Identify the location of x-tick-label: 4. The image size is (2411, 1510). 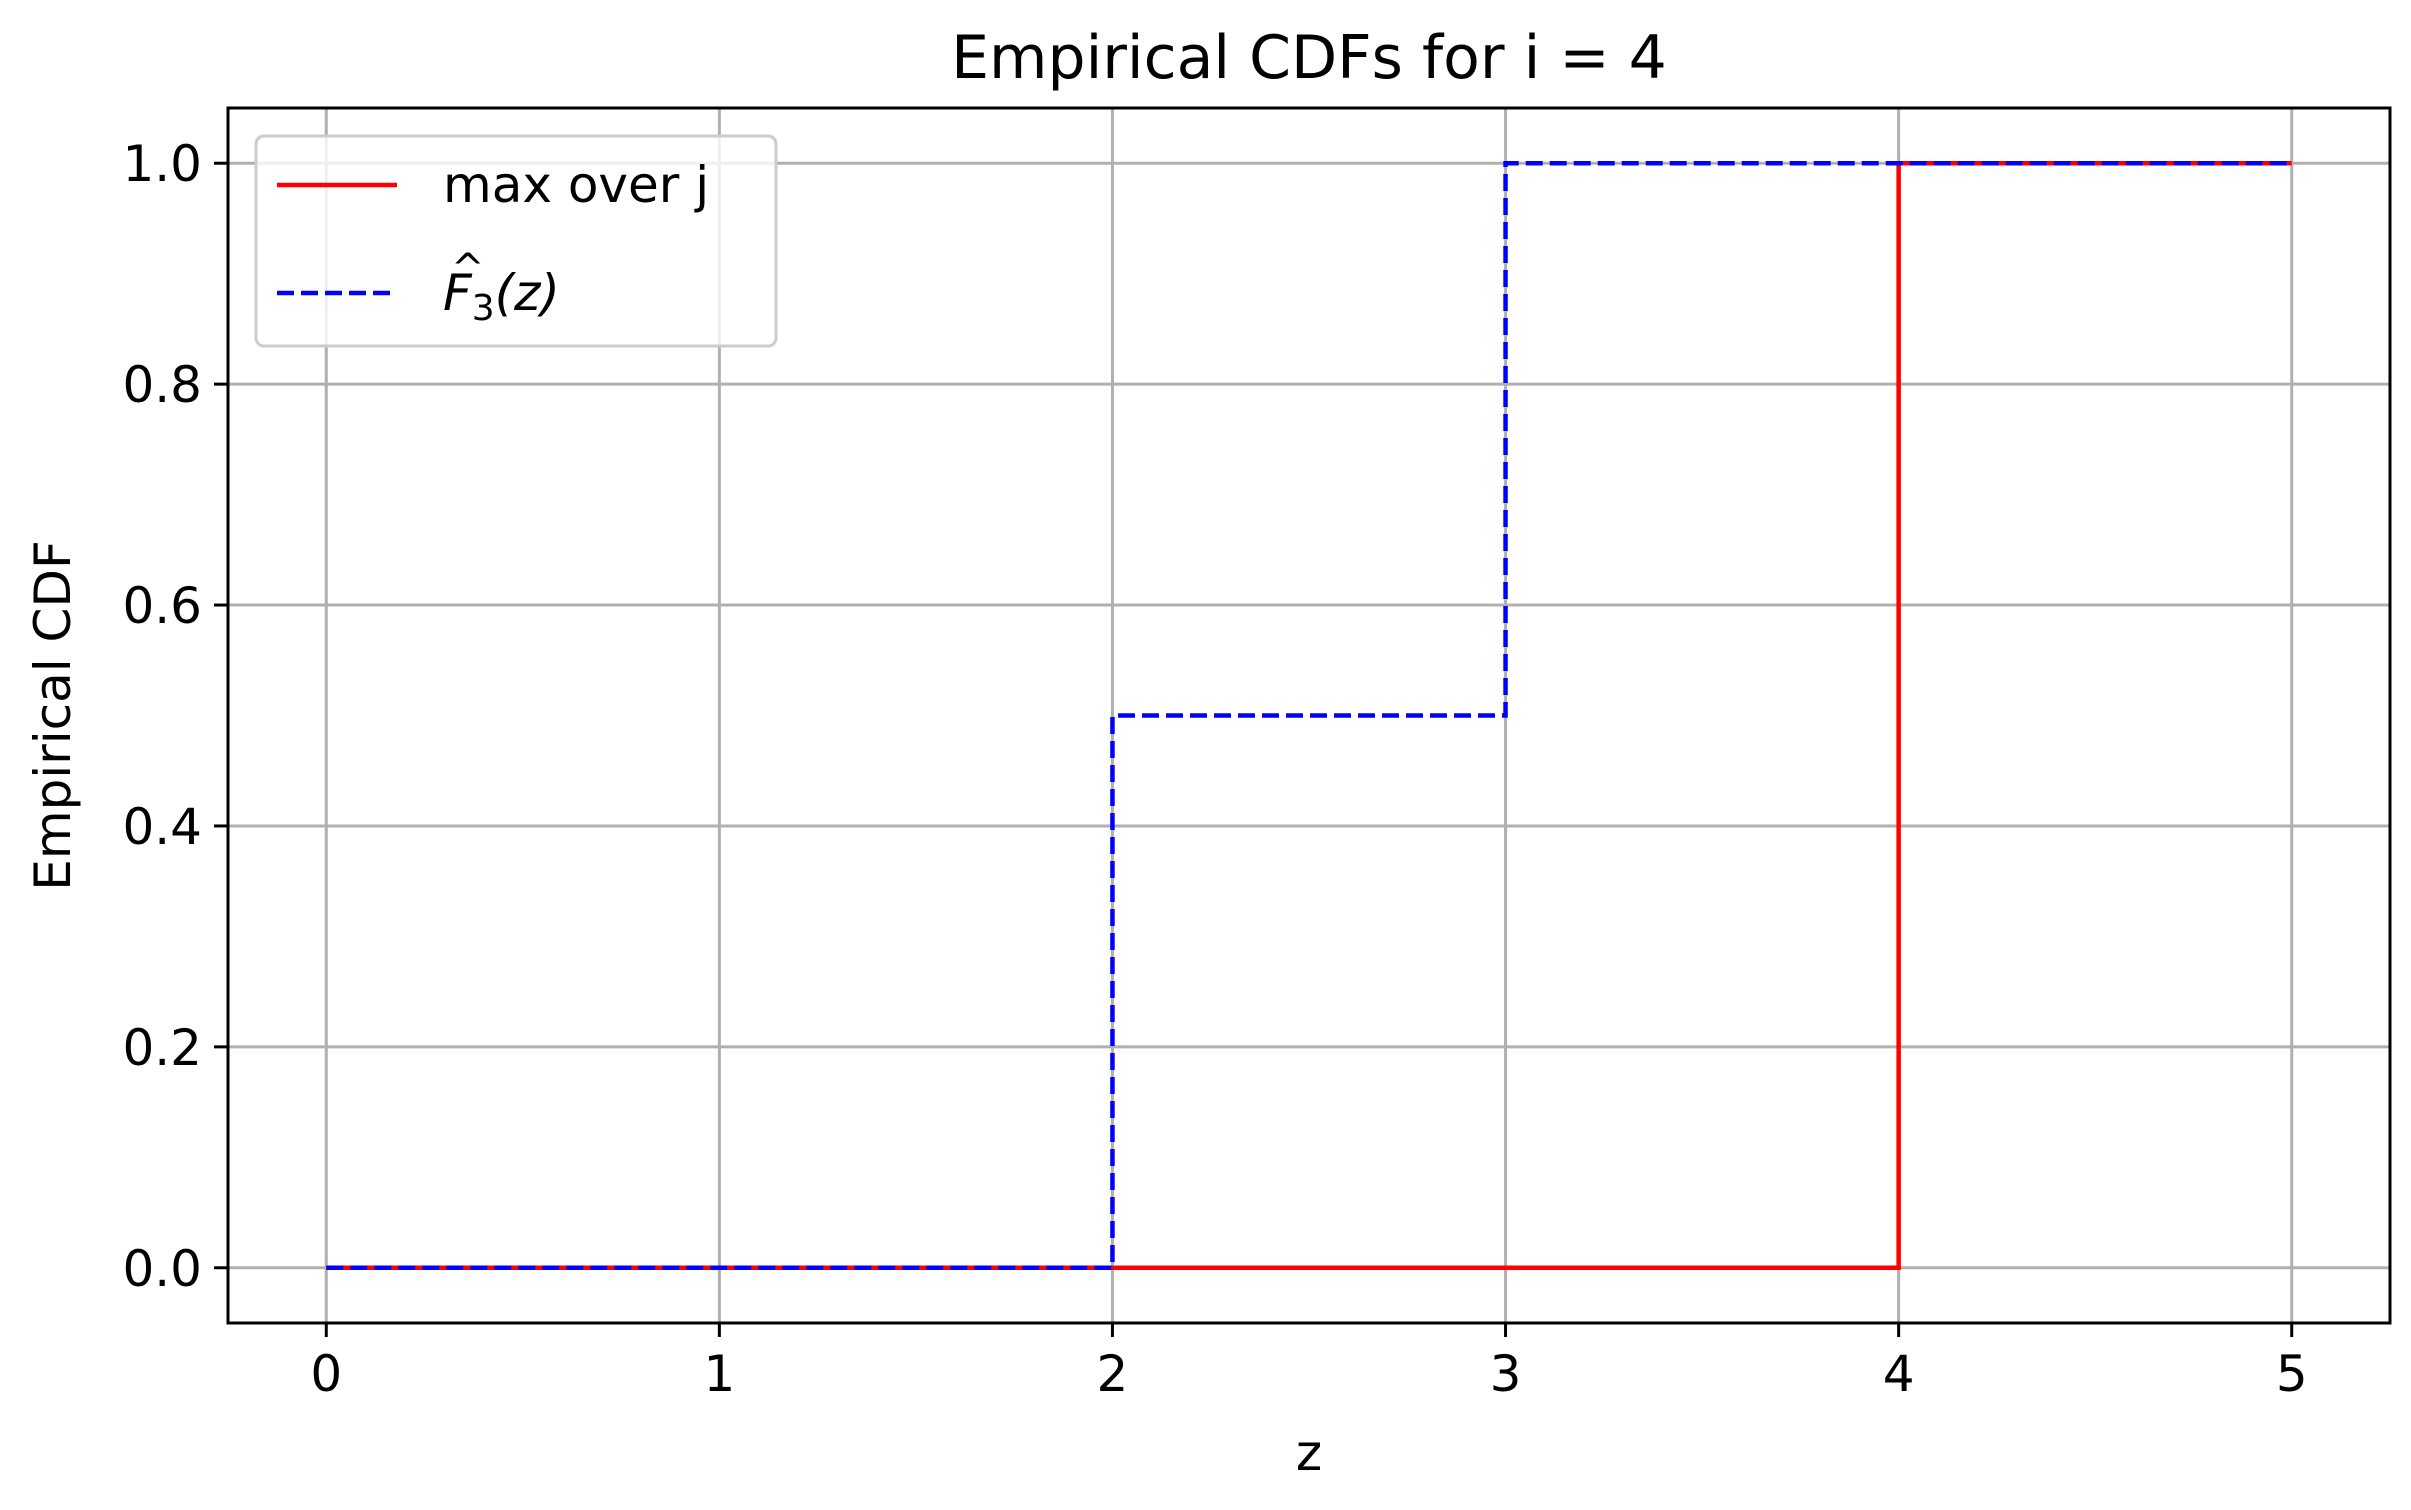
(1899, 1374).